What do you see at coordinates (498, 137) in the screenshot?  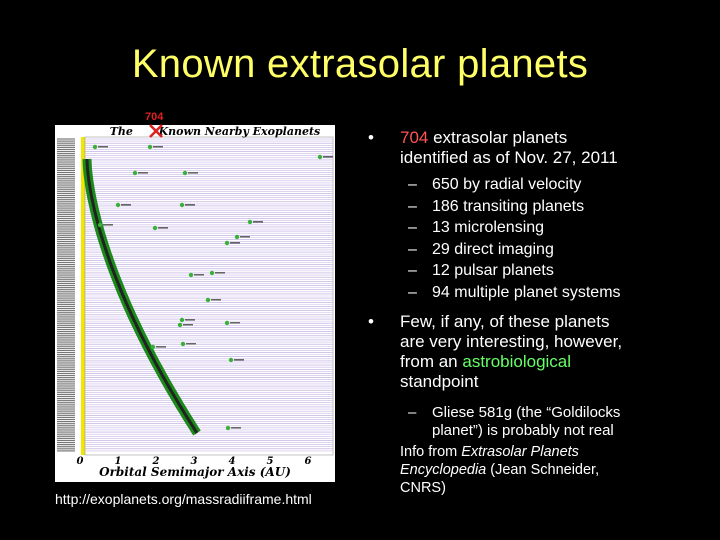 I see `bullet1-text-rest: extrasolar planets` at bounding box center [498, 137].